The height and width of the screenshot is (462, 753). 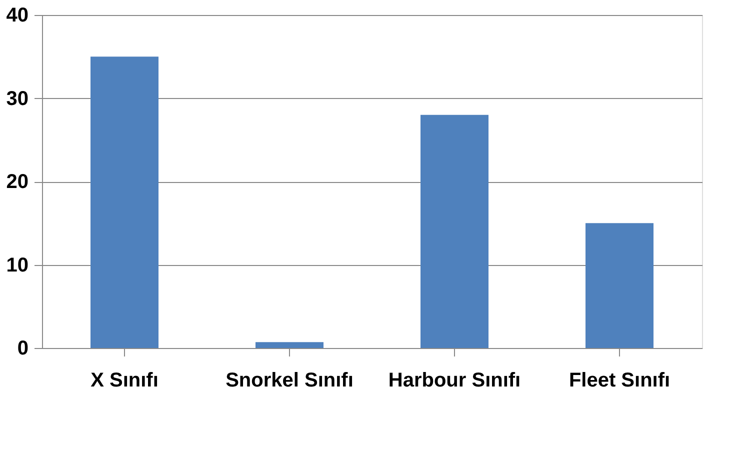 I want to click on y-tick-label: 0, so click(x=22, y=349).